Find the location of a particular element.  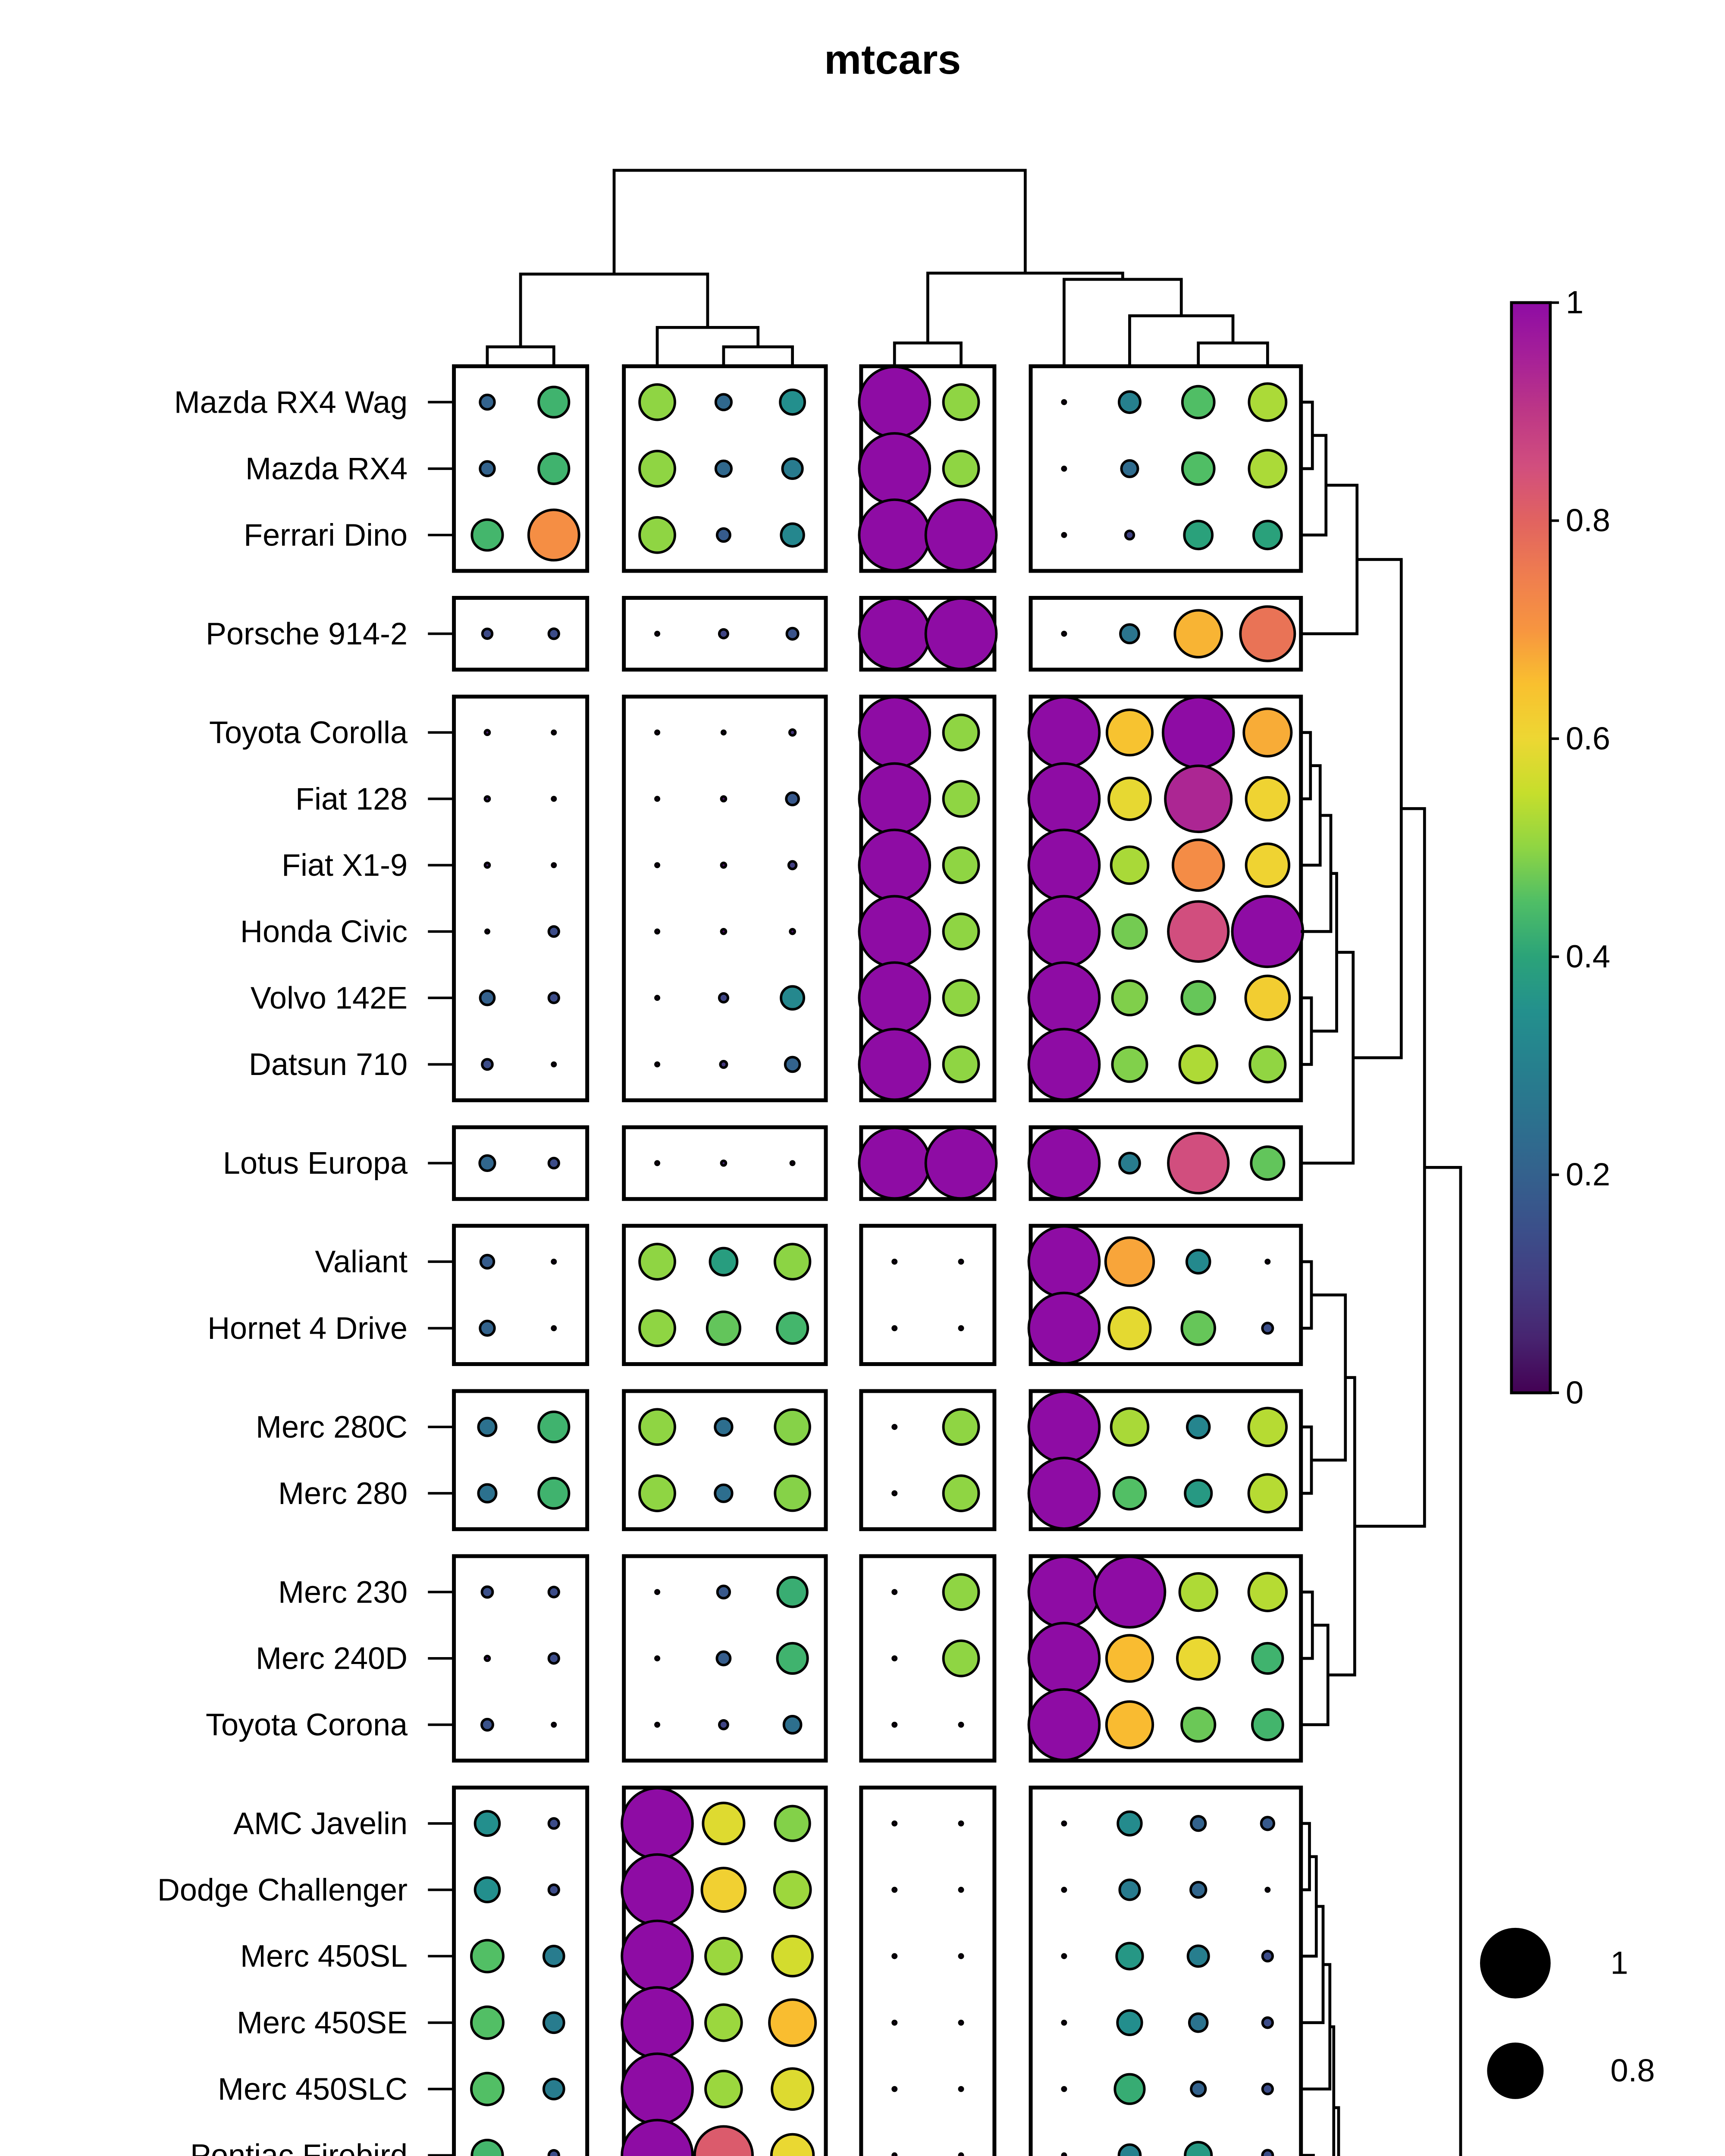

colorbar-tick-label: 0.6 is located at coordinates (1588, 738).